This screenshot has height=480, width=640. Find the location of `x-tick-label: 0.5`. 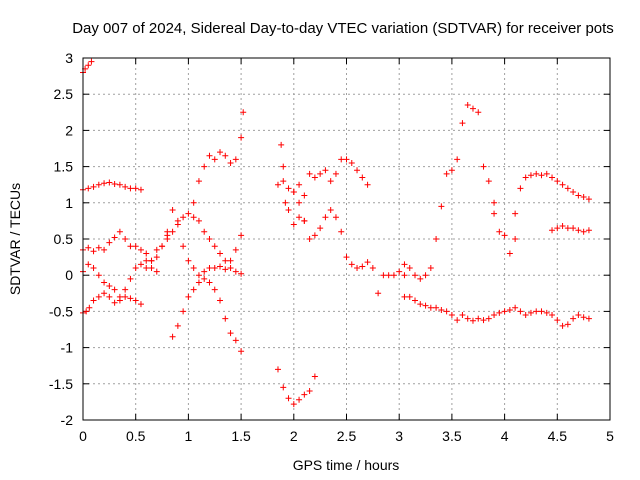

x-tick-label: 0.5 is located at coordinates (136, 436).